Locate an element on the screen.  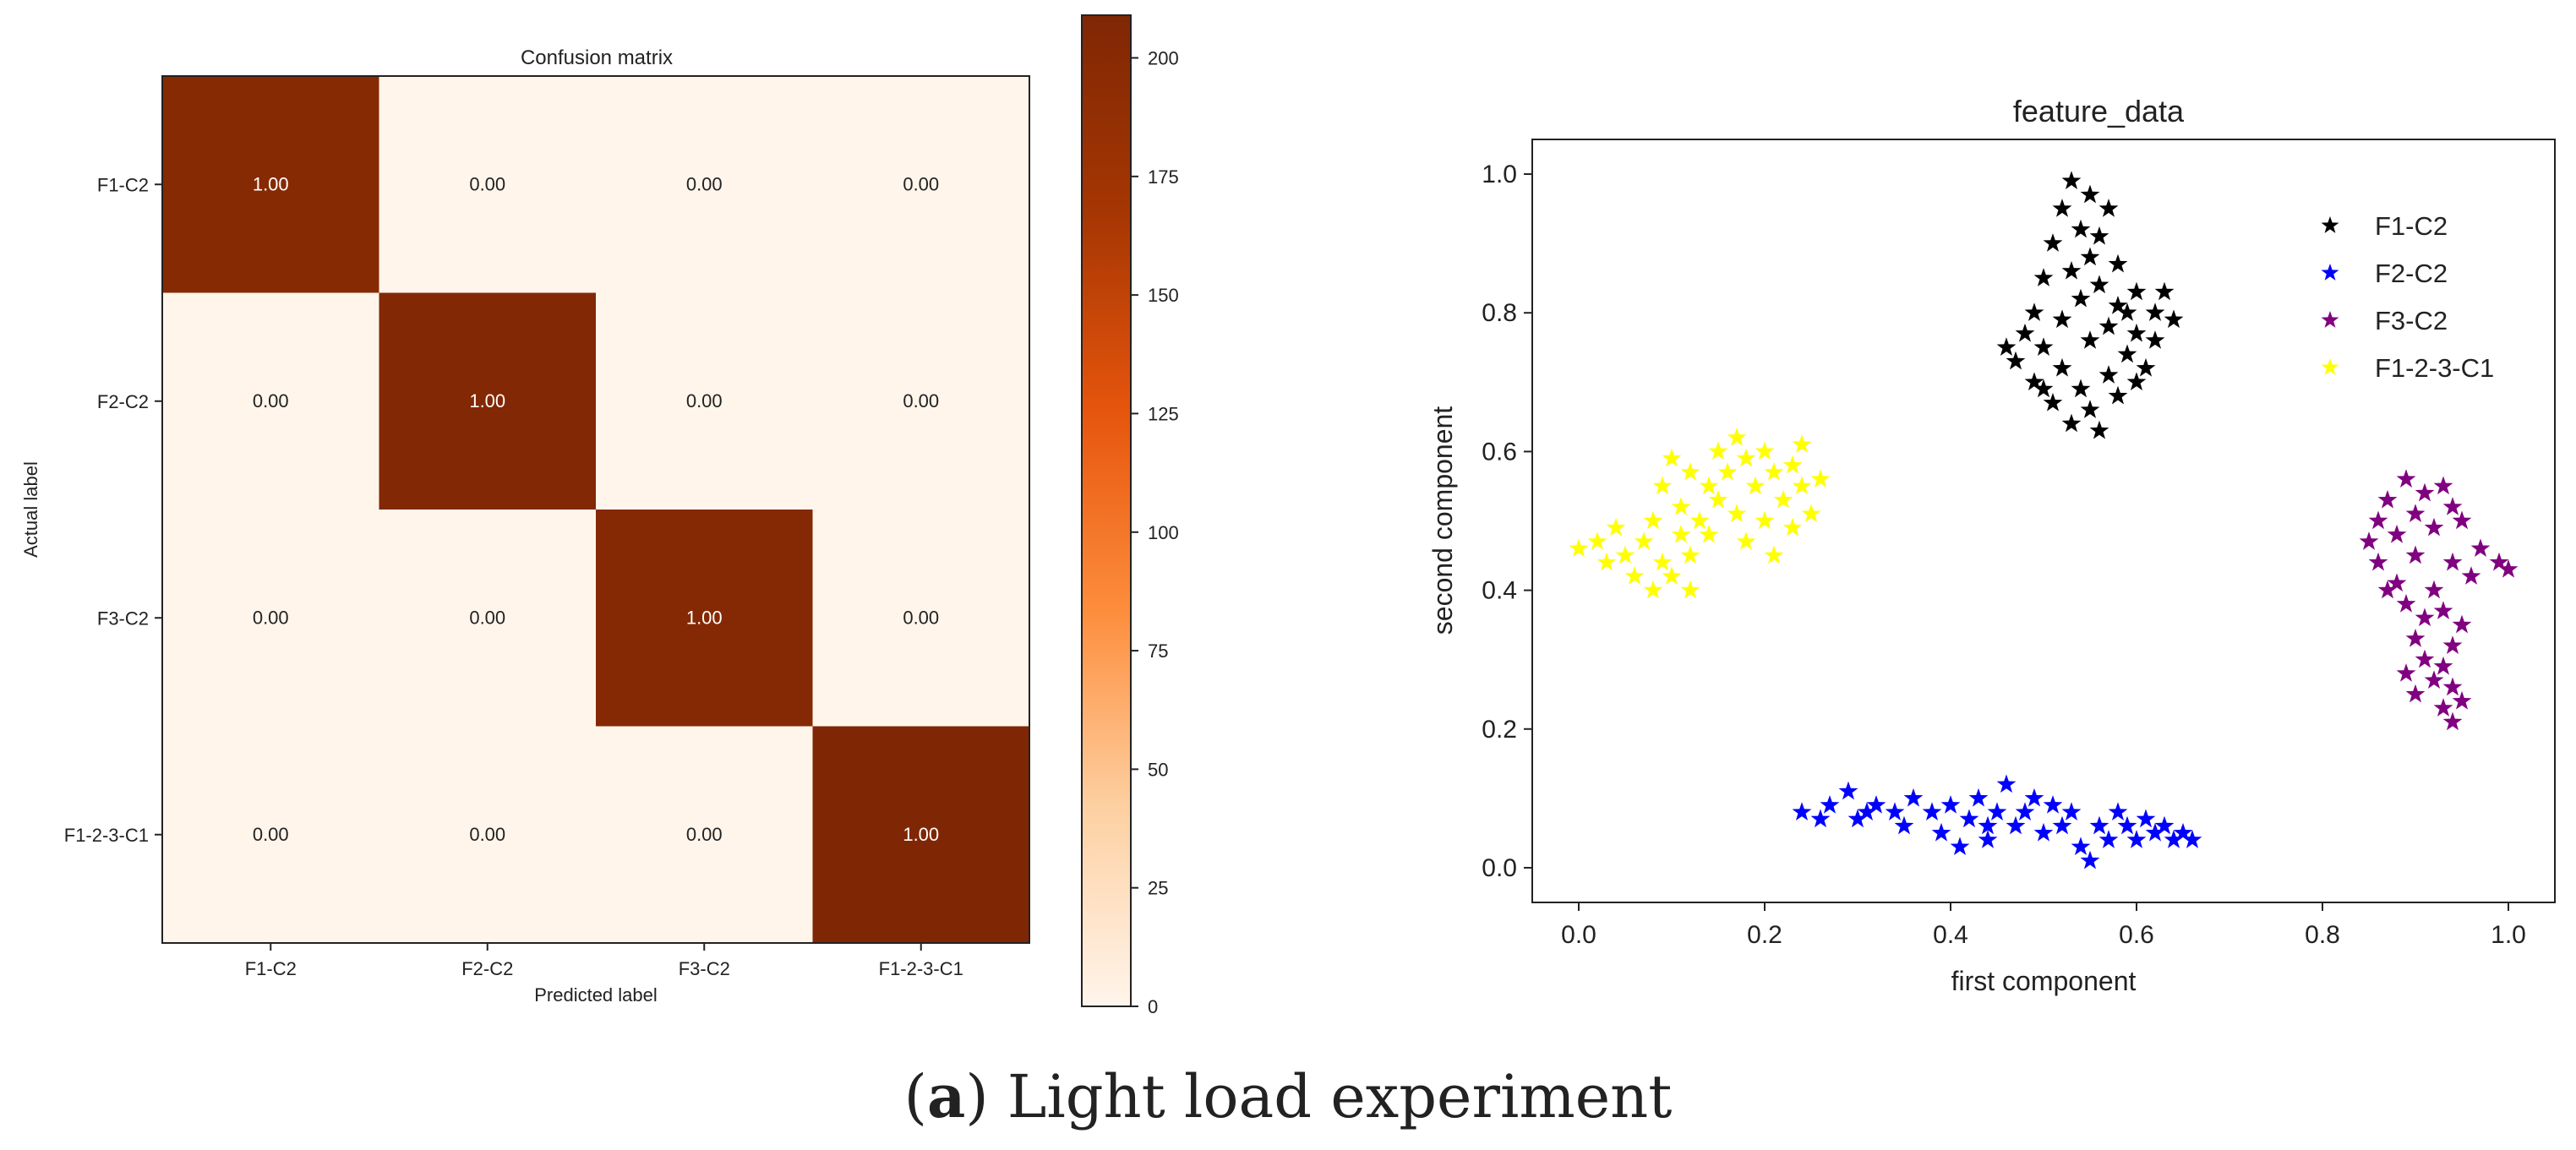
confusion-matrix-x-ticks: F1-C2 F2-C2 F3-C2 F1-2-3-C1 is located at coordinates (604, 961).